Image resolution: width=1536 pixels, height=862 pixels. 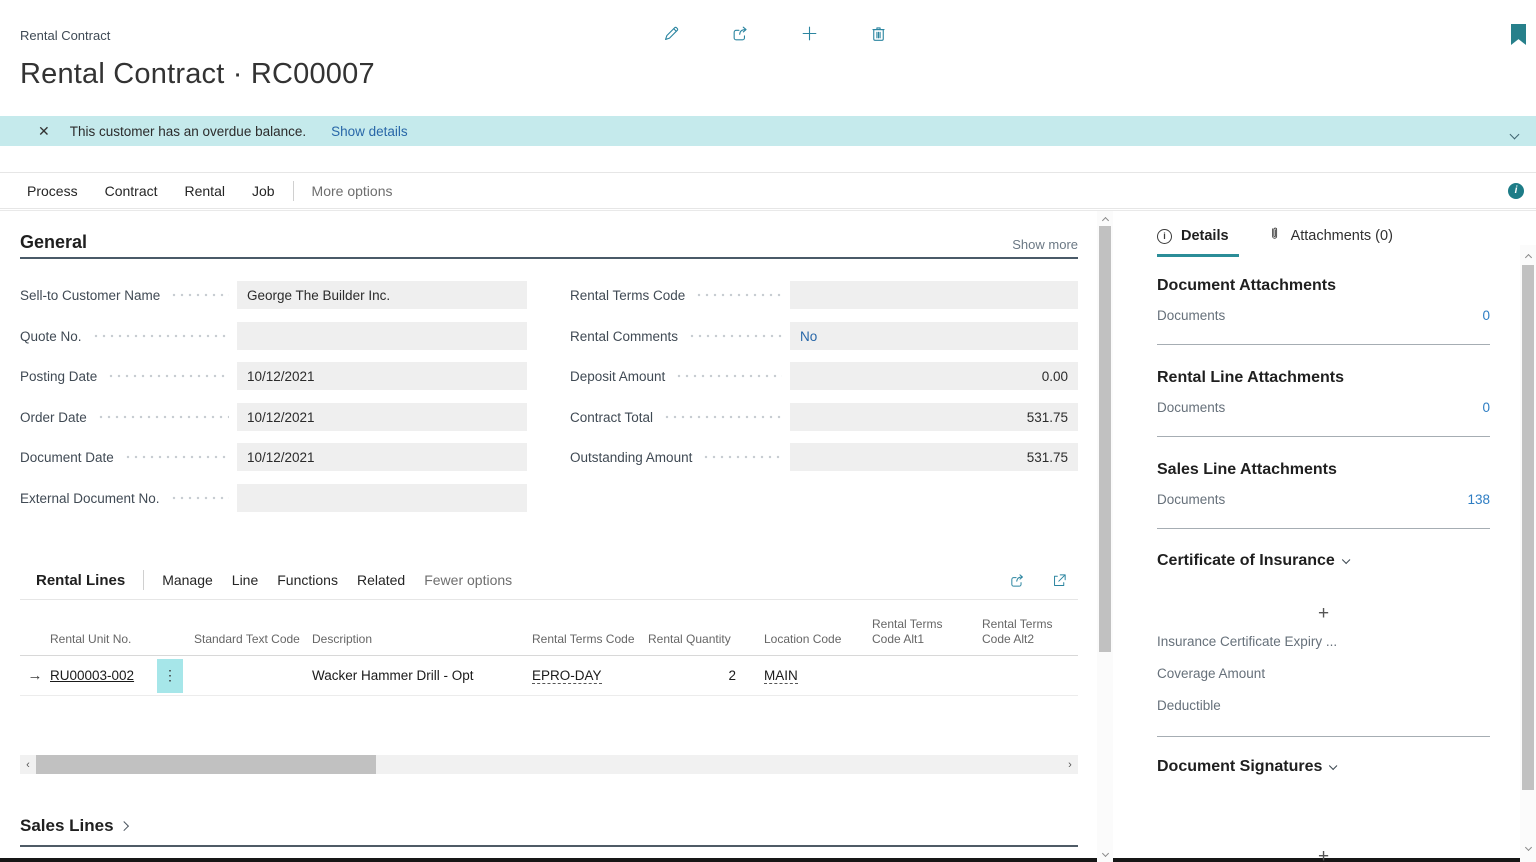 What do you see at coordinates (1189, 705) in the screenshot?
I see `deductible-field: Deductible` at bounding box center [1189, 705].